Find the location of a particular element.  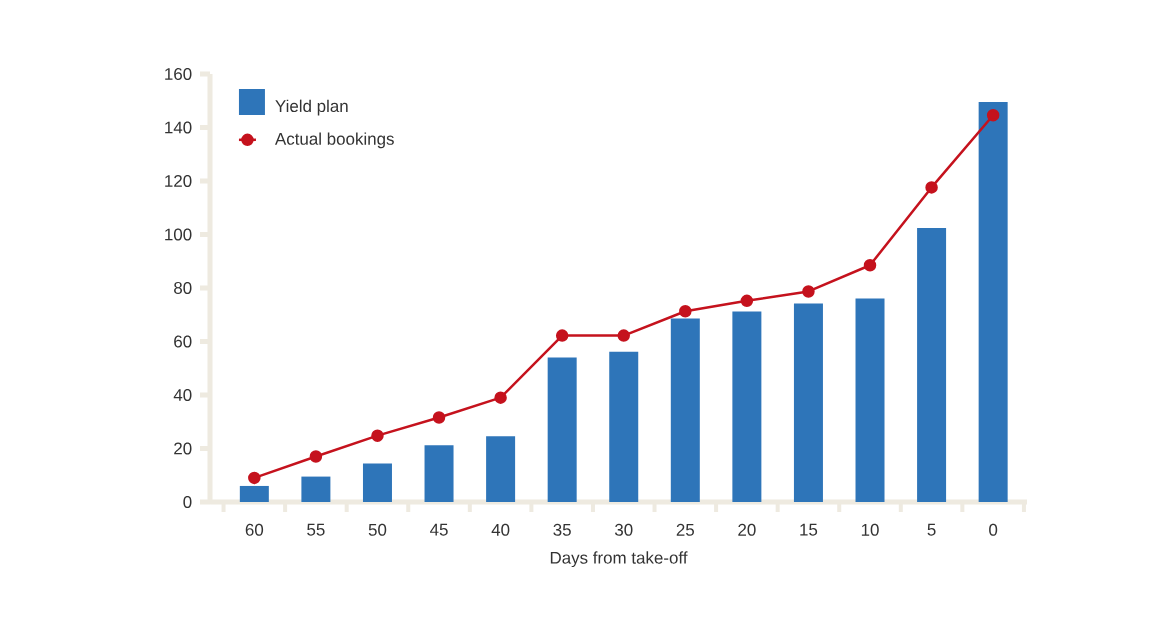

x-tick-label: 10 is located at coordinates (870, 529).